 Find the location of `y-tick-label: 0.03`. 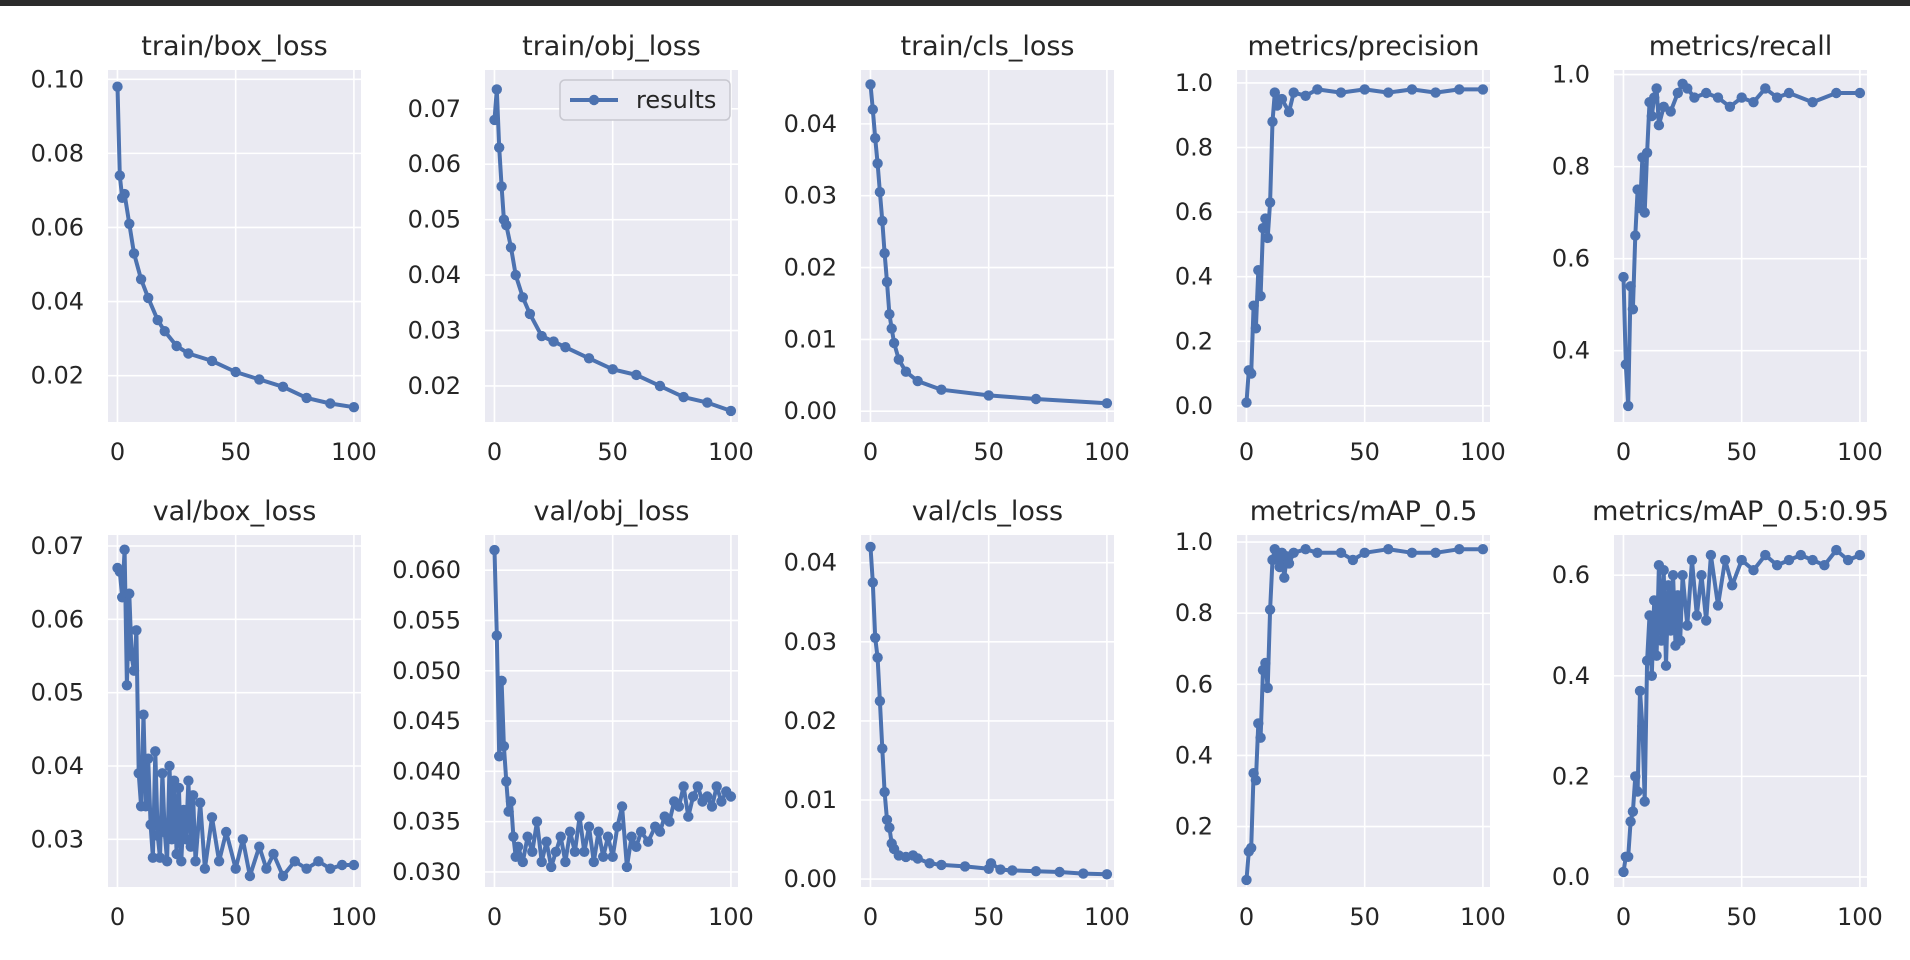

y-tick-label: 0.03 is located at coordinates (810, 196).